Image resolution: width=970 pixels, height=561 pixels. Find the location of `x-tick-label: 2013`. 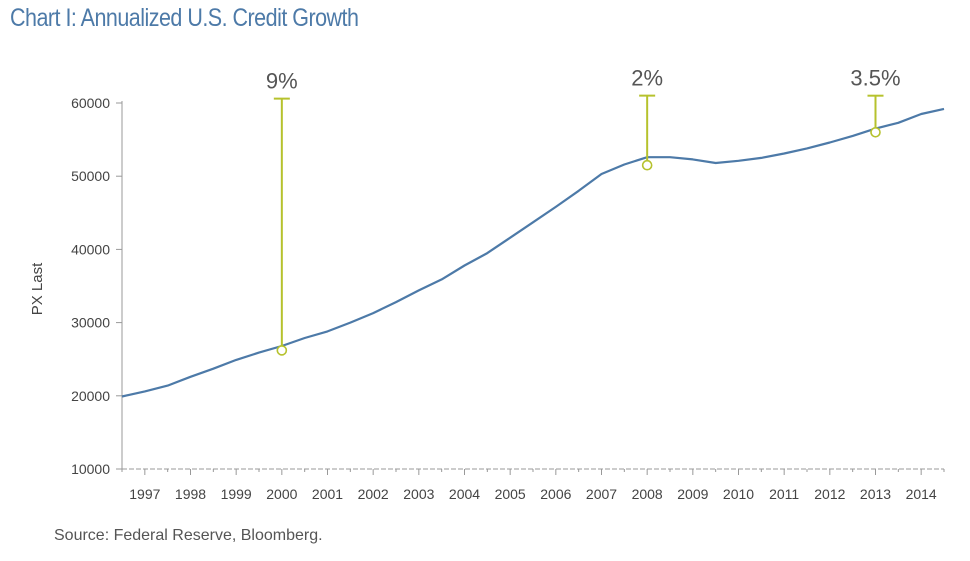

x-tick-label: 2013 is located at coordinates (875, 494).